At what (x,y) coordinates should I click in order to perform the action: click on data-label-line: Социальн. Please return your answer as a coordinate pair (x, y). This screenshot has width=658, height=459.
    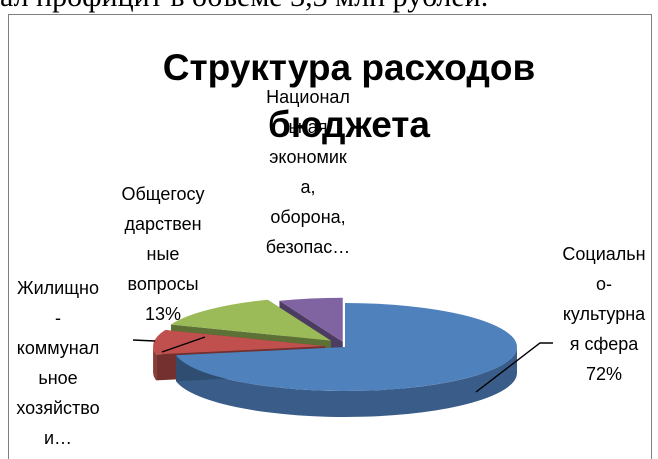
    Looking at the image, I should click on (603, 254).